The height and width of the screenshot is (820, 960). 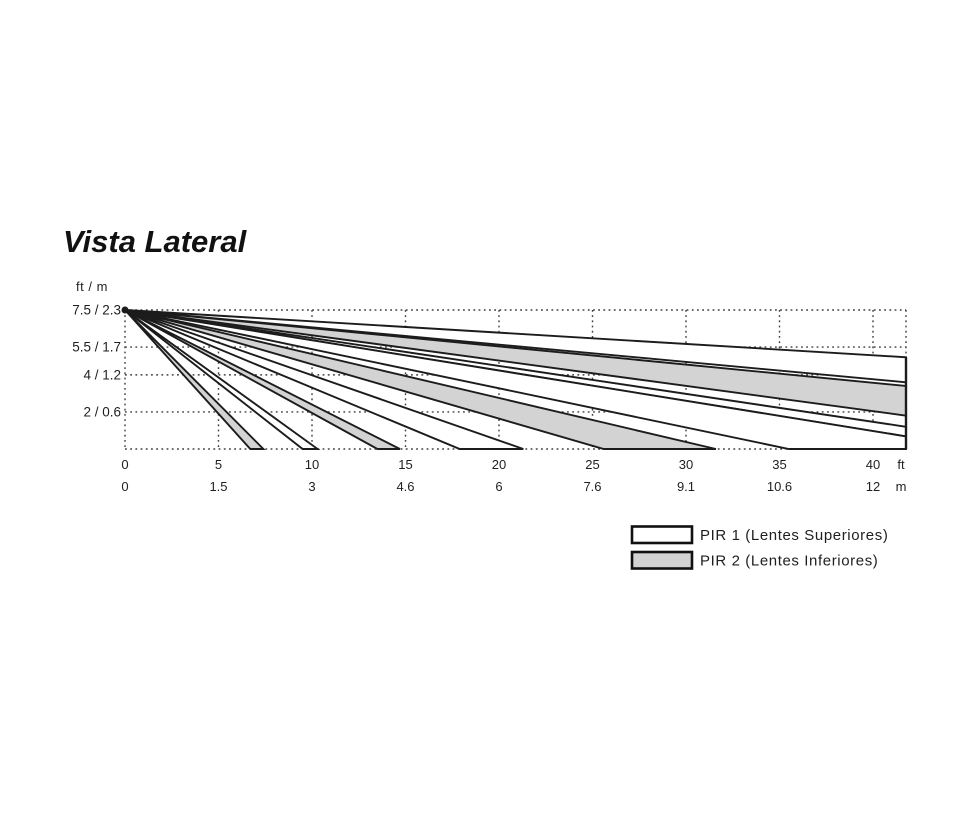 What do you see at coordinates (124, 464) in the screenshot?
I see `x-tick-label-ft: 0` at bounding box center [124, 464].